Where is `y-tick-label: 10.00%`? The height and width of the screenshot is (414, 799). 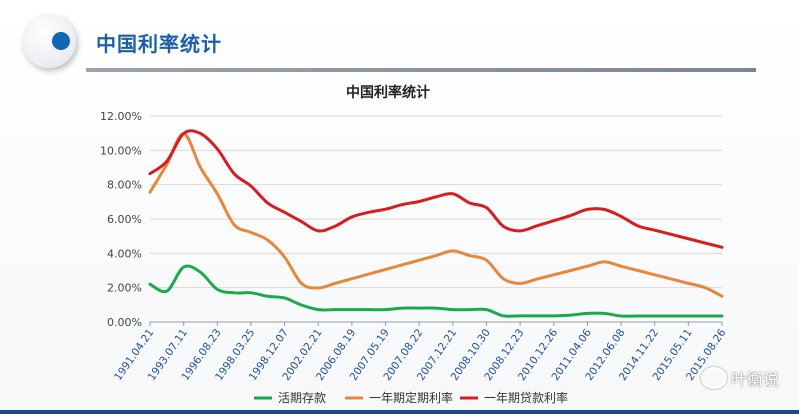 y-tick-label: 10.00% is located at coordinates (121, 150).